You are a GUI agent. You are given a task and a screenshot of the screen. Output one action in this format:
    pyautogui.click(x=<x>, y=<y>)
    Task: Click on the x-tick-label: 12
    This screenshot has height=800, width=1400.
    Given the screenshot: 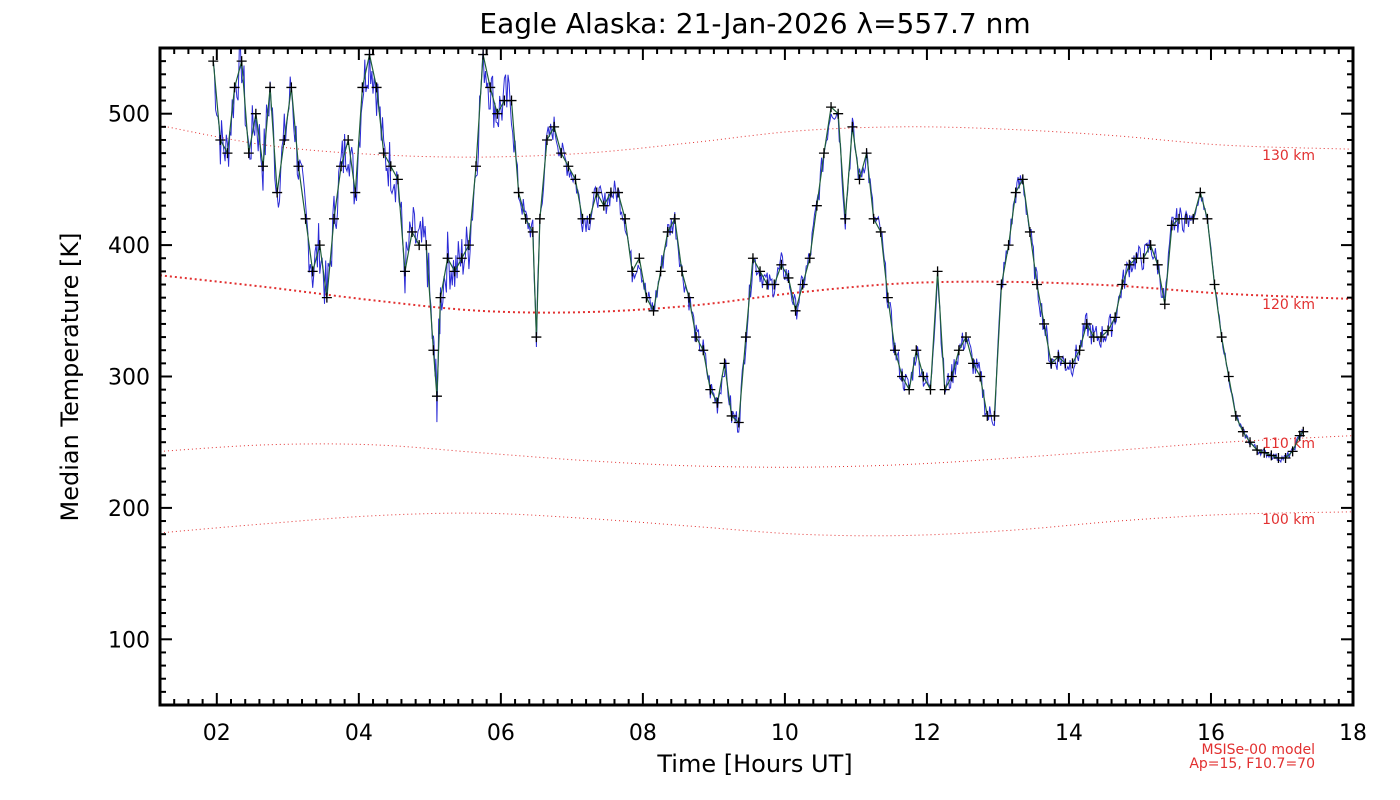 What is the action you would take?
    pyautogui.click(x=927, y=733)
    